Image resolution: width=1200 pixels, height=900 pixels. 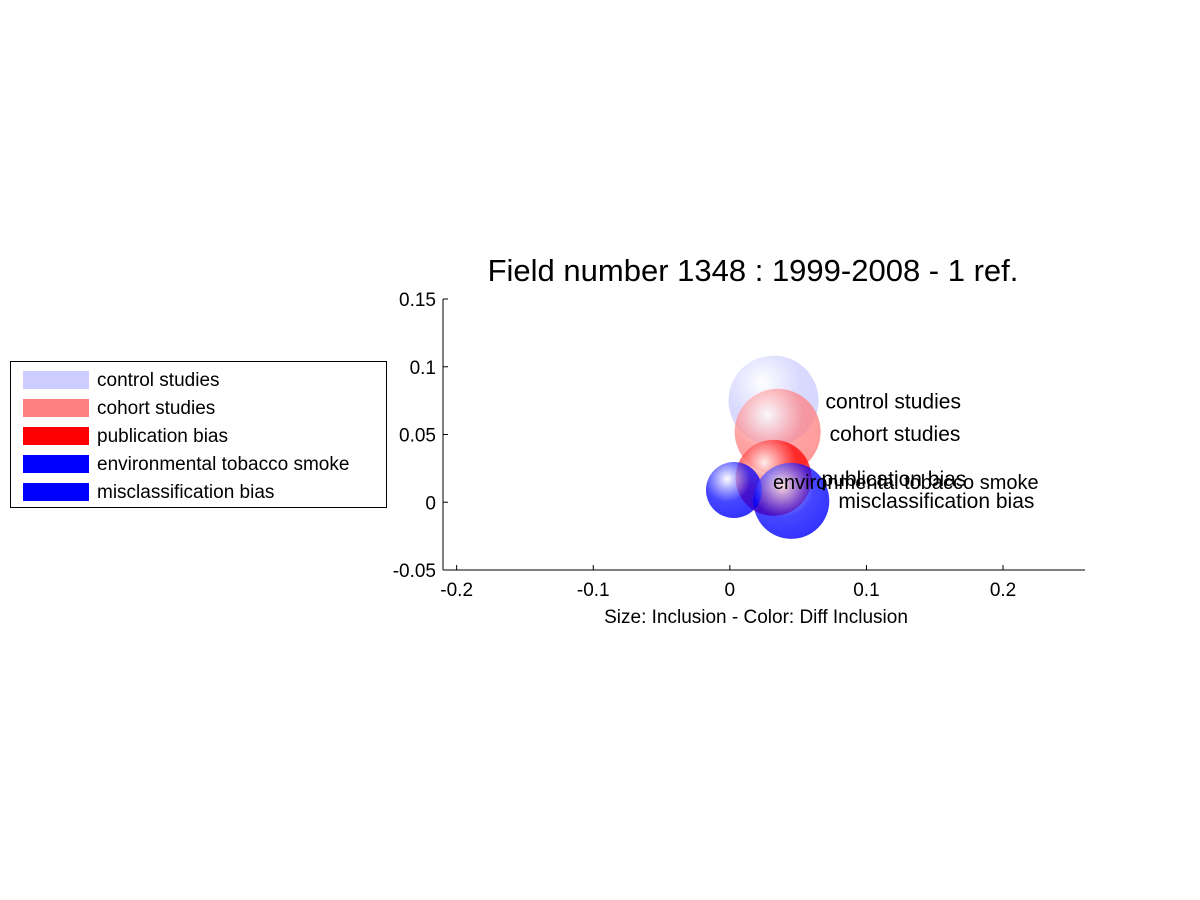 I want to click on y-tick-label: -0.05, so click(x=414, y=571).